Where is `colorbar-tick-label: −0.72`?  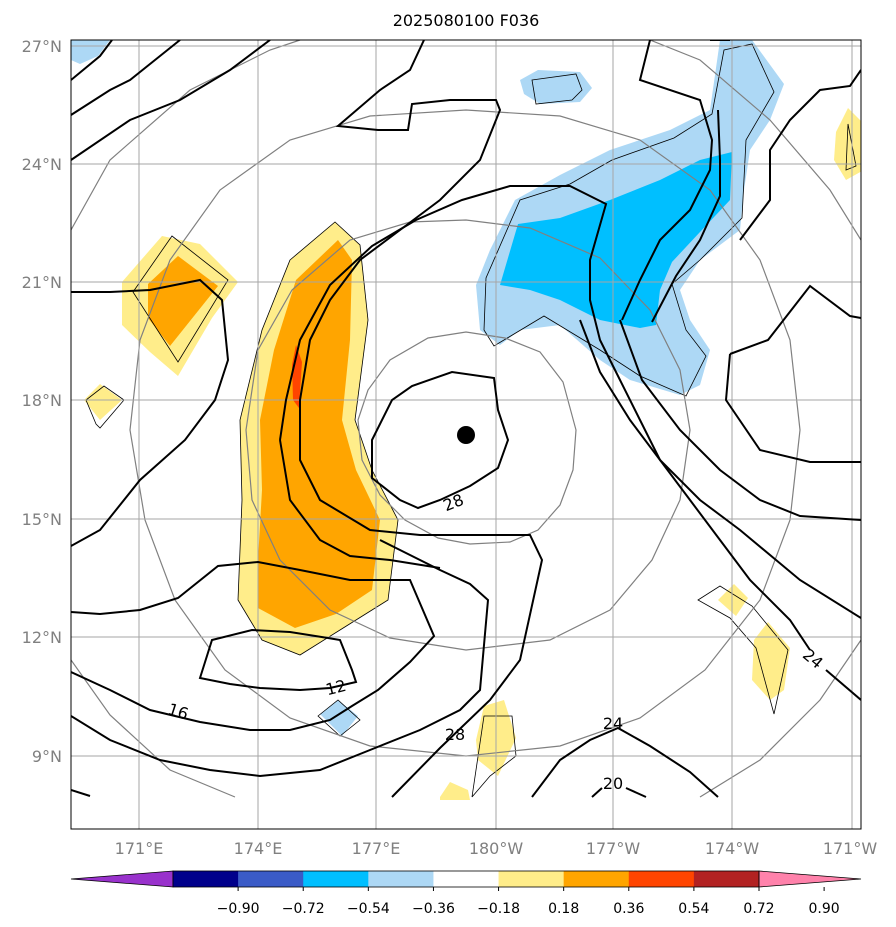
colorbar-tick-label: −0.72 is located at coordinates (303, 909).